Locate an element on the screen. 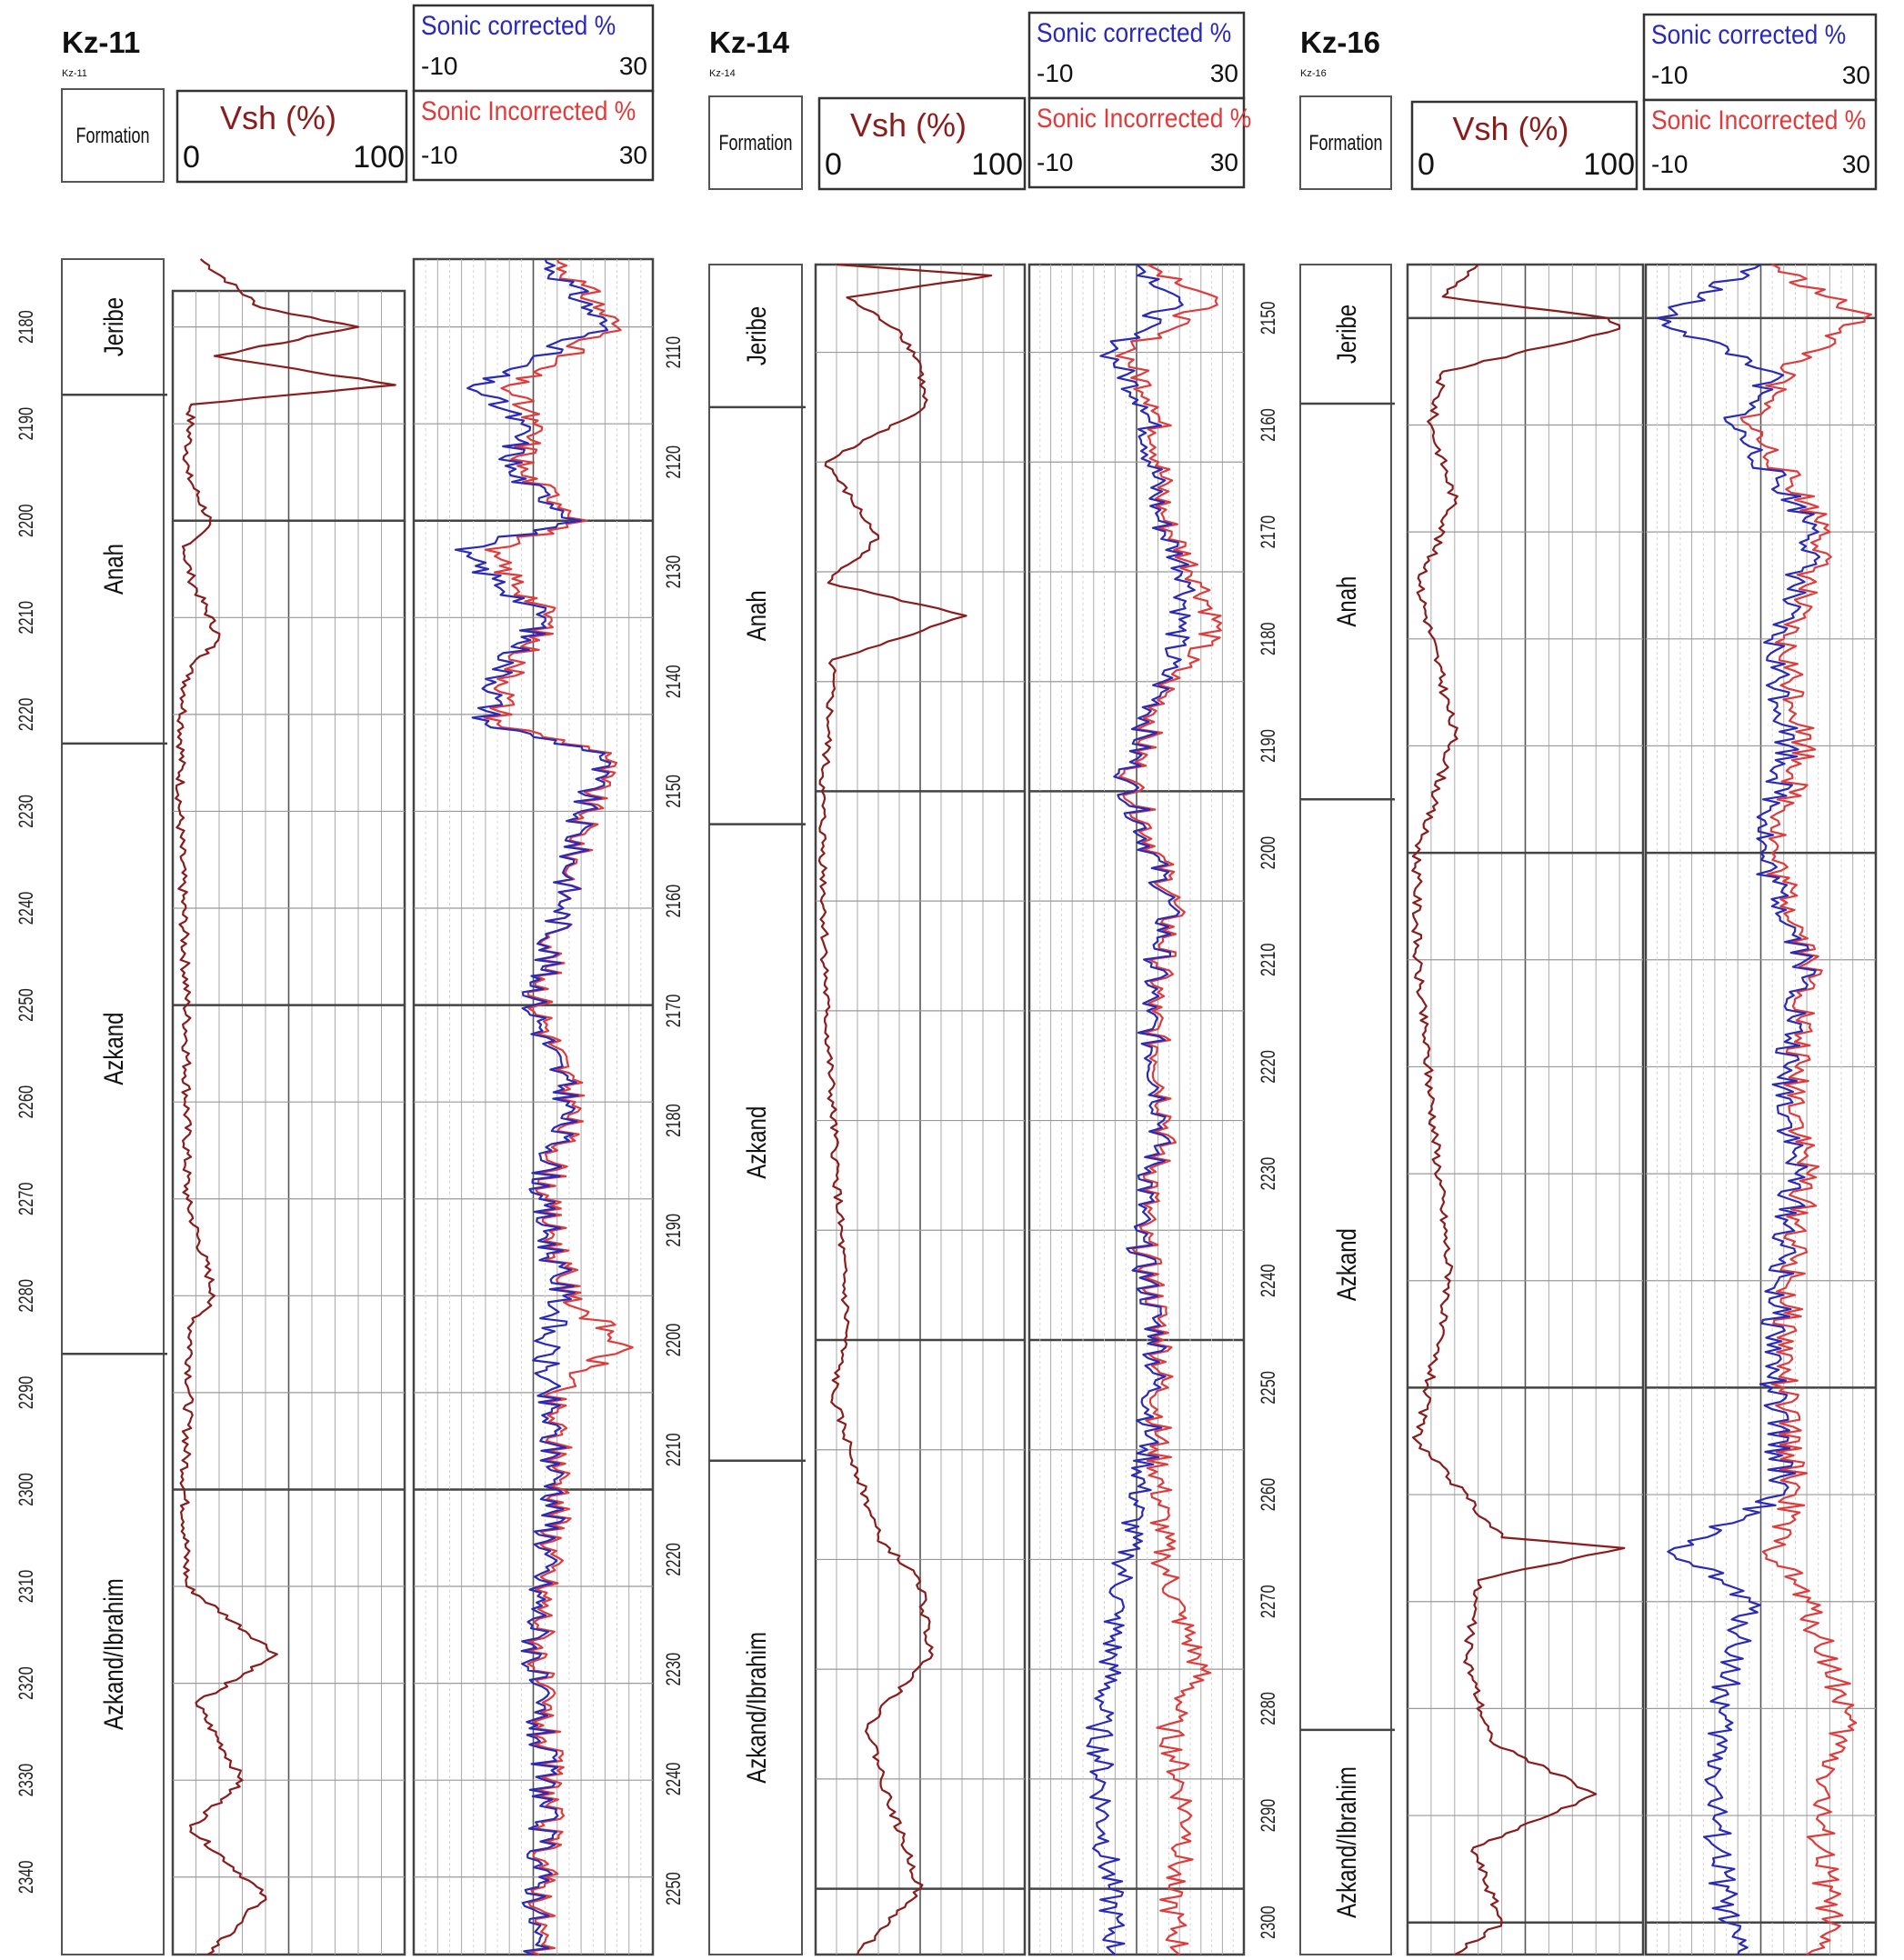  depth-tick-label: 2320 is located at coordinates (26, 1683).